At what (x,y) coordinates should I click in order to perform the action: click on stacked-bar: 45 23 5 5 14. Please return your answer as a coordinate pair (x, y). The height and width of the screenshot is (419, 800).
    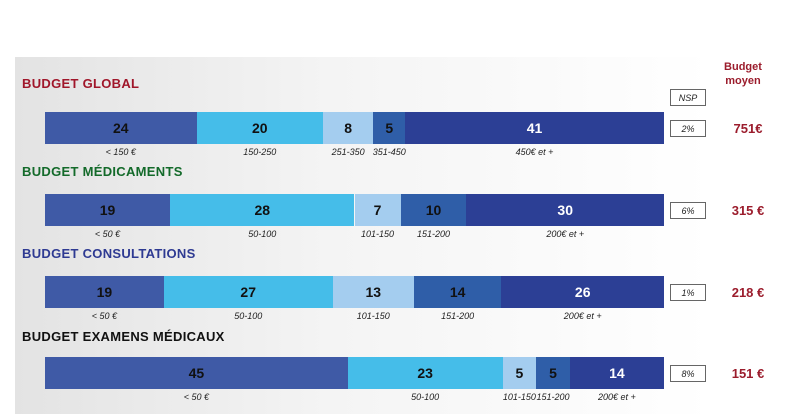
    Looking at the image, I should click on (354, 373).